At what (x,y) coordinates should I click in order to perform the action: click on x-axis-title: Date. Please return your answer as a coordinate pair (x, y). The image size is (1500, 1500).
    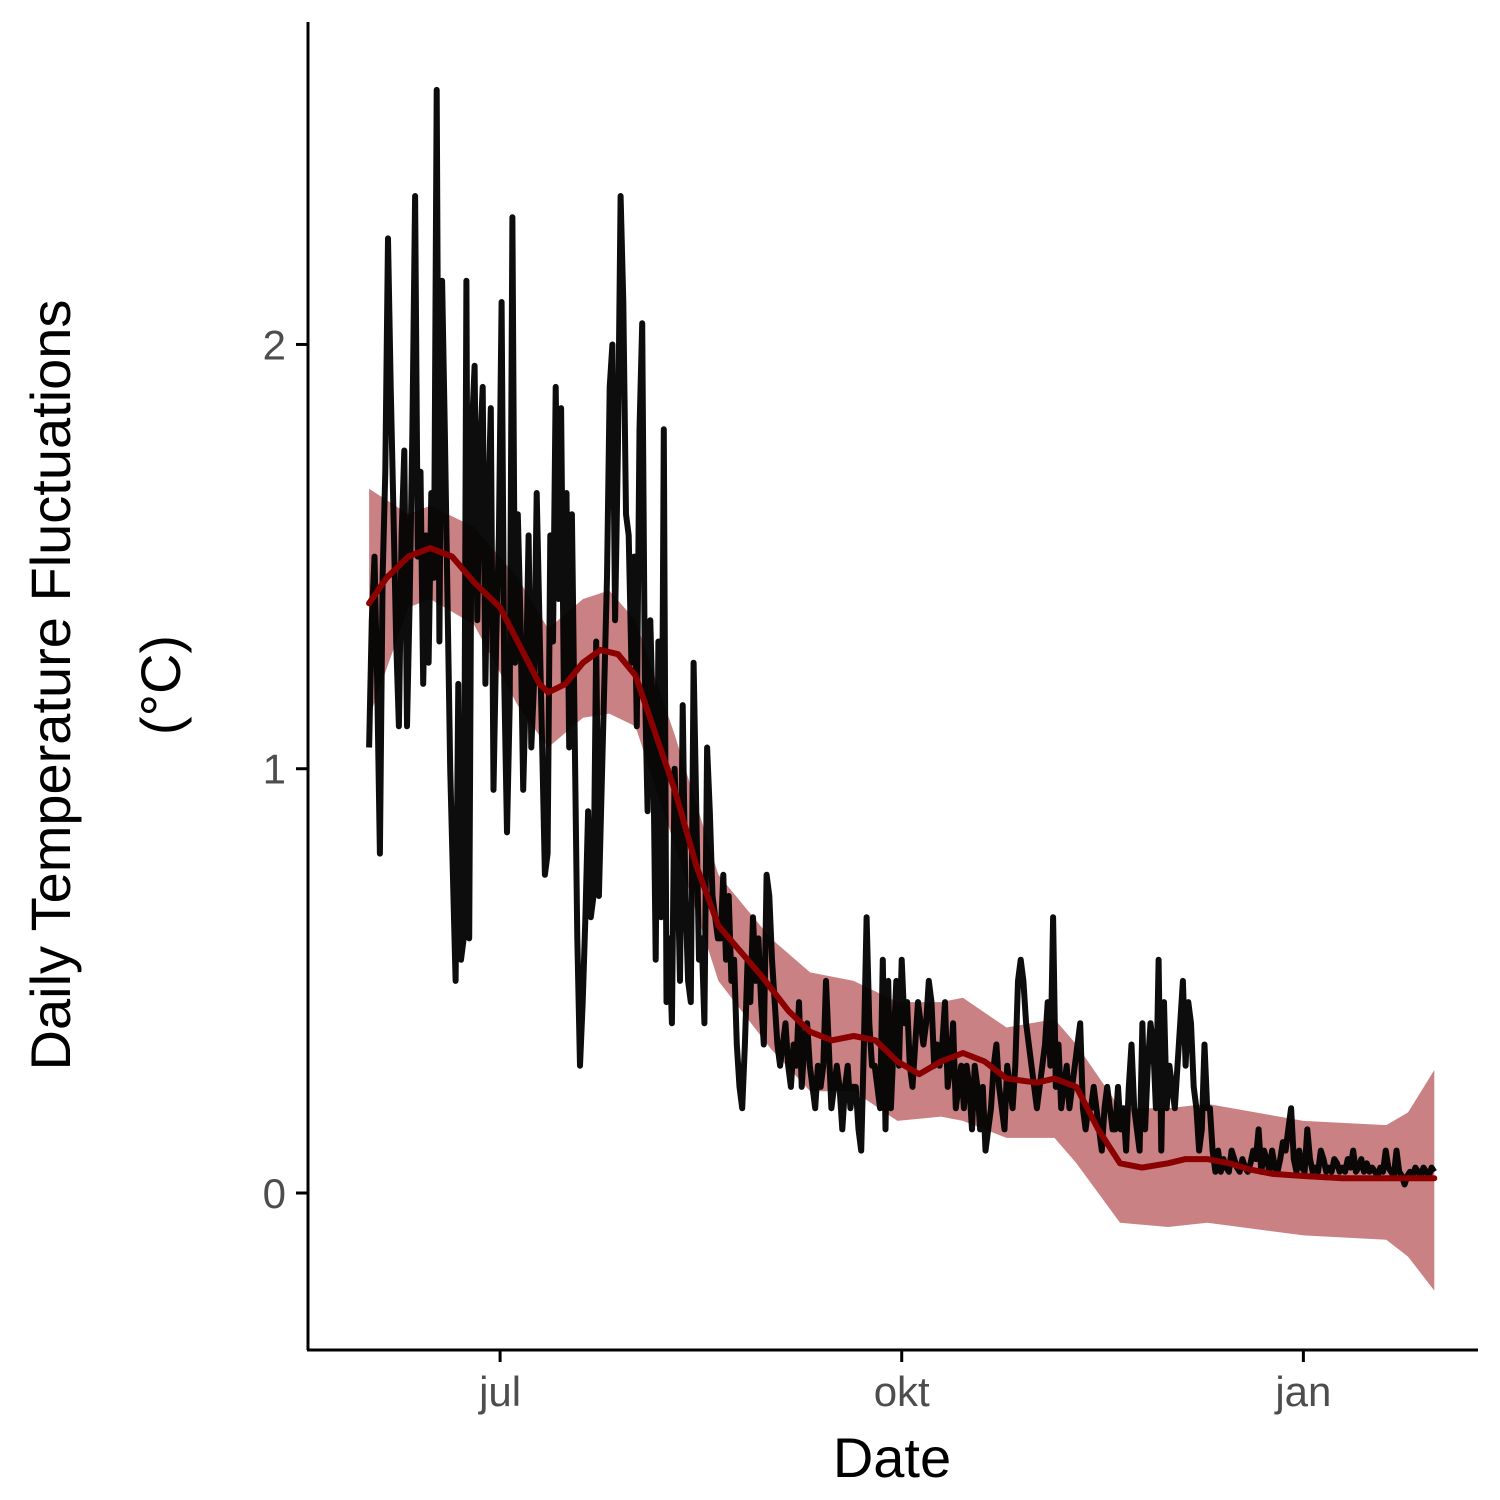
    Looking at the image, I should click on (892, 1457).